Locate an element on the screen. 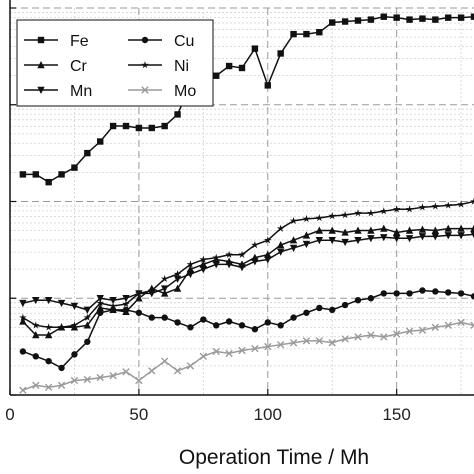  x-tick-label: 150 is located at coordinates (396, 414).